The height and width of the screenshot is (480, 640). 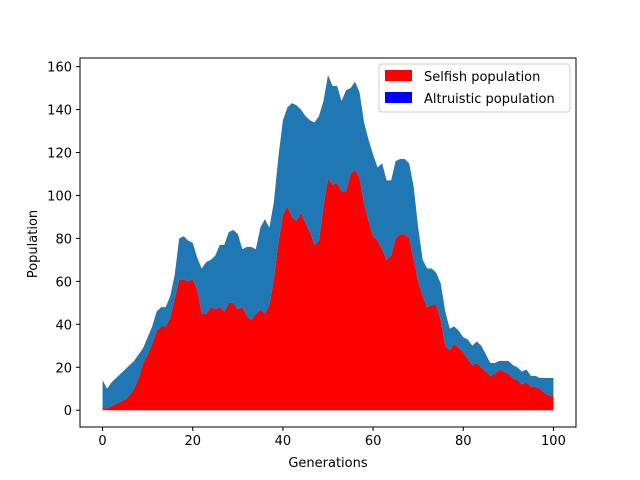 I want to click on legend: Selfish population Altruistic population, so click(x=474, y=88).